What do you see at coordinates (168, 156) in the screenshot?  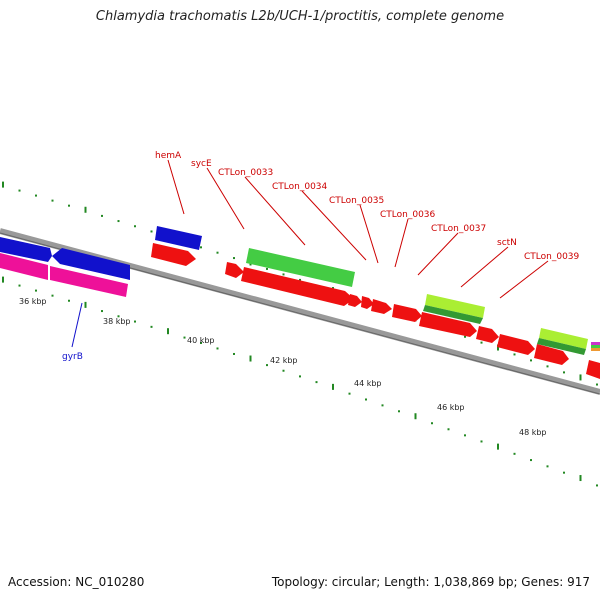 I see `gene-label-hema: hemA` at bounding box center [168, 156].